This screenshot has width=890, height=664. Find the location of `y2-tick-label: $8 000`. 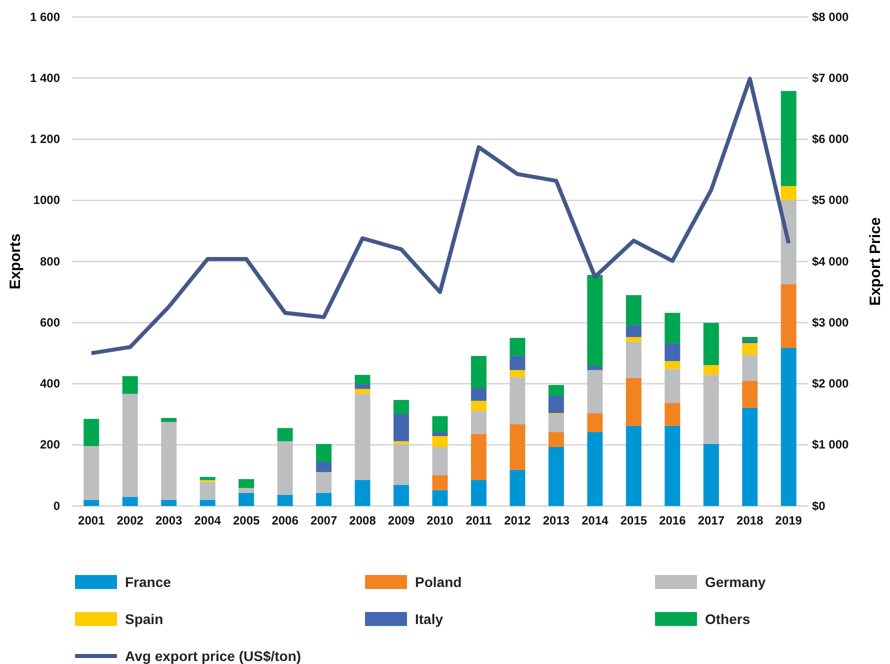

y2-tick-label: $8 000 is located at coordinates (831, 17).